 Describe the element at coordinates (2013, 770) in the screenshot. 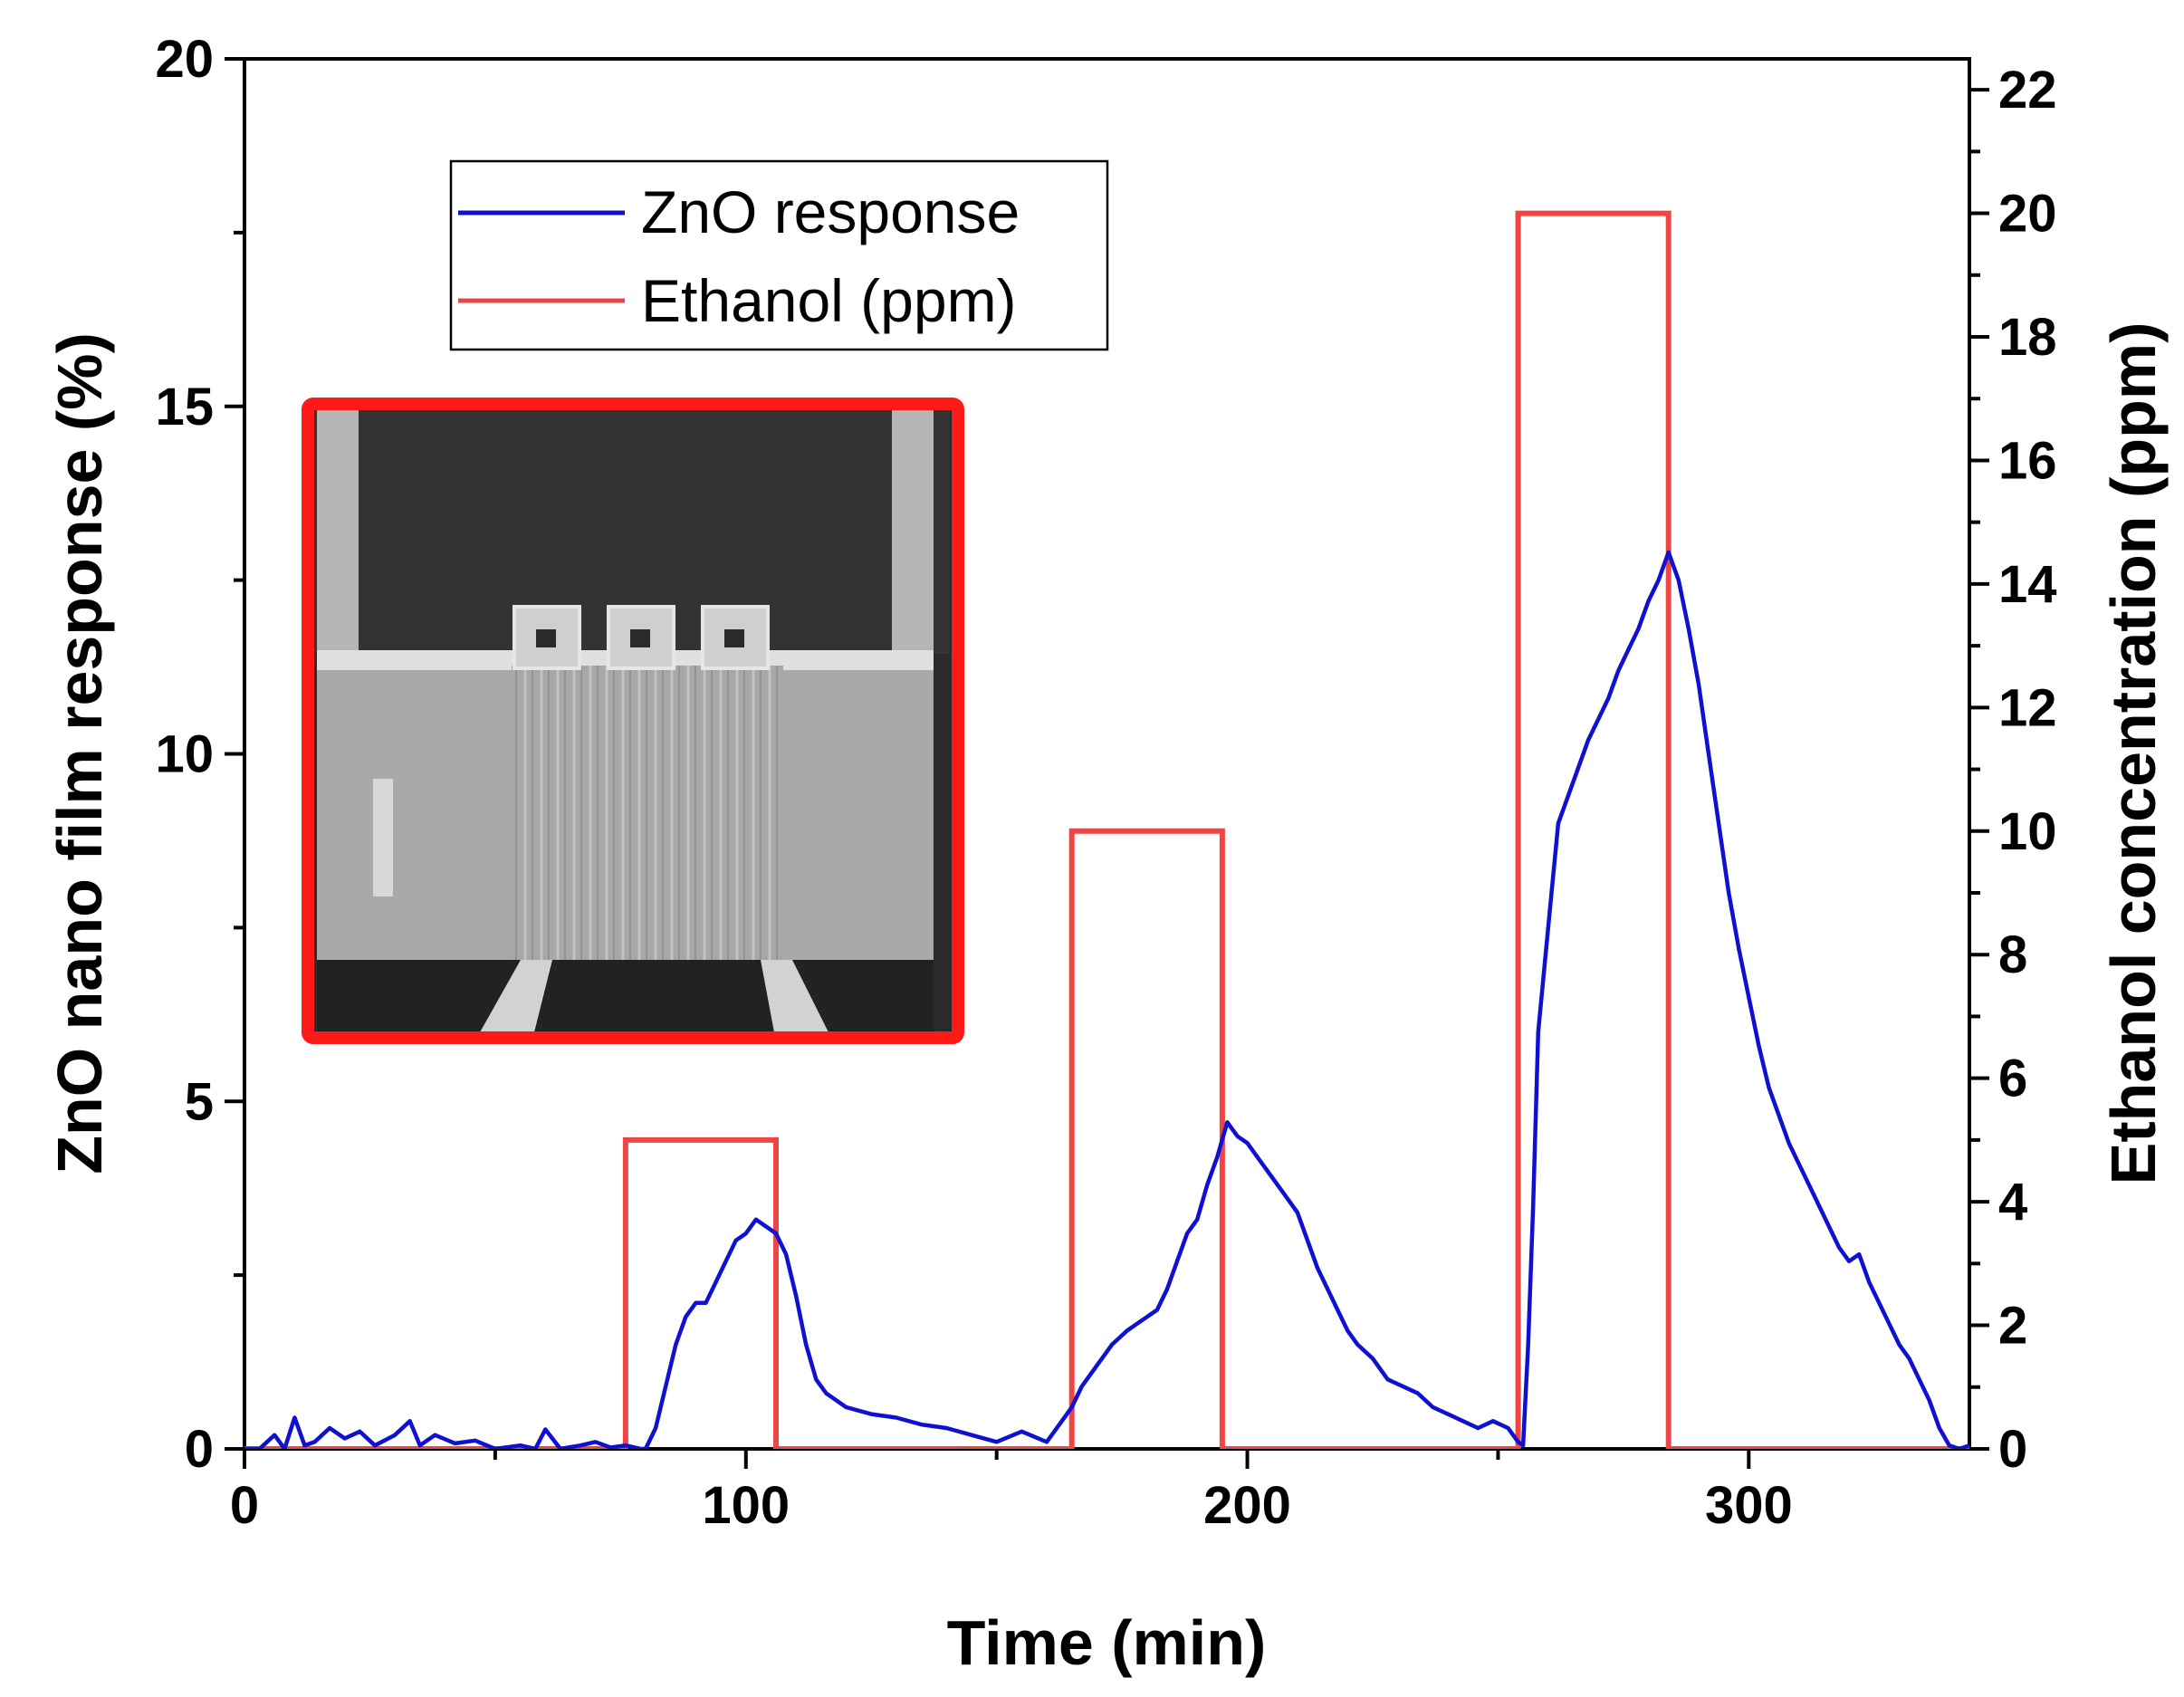

I see `right-axis-ticks: 0 2 4 6 8 10 12 14 16 18 20 22` at that location.